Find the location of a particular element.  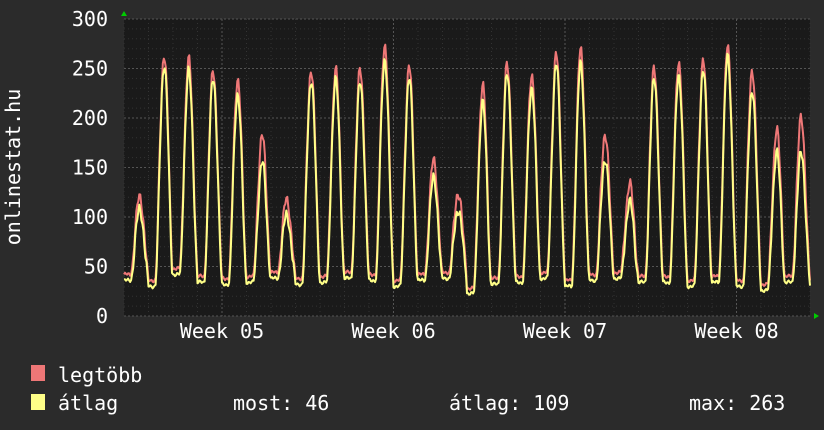

legend-swatch-legtobb is located at coordinates (38, 373).